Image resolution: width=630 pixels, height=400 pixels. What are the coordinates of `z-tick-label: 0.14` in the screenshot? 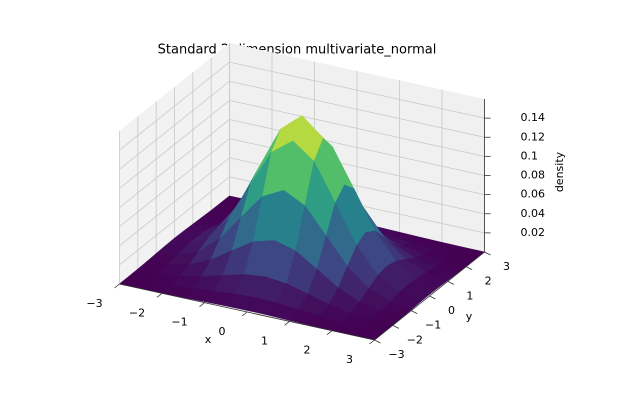 It's located at (533, 117).